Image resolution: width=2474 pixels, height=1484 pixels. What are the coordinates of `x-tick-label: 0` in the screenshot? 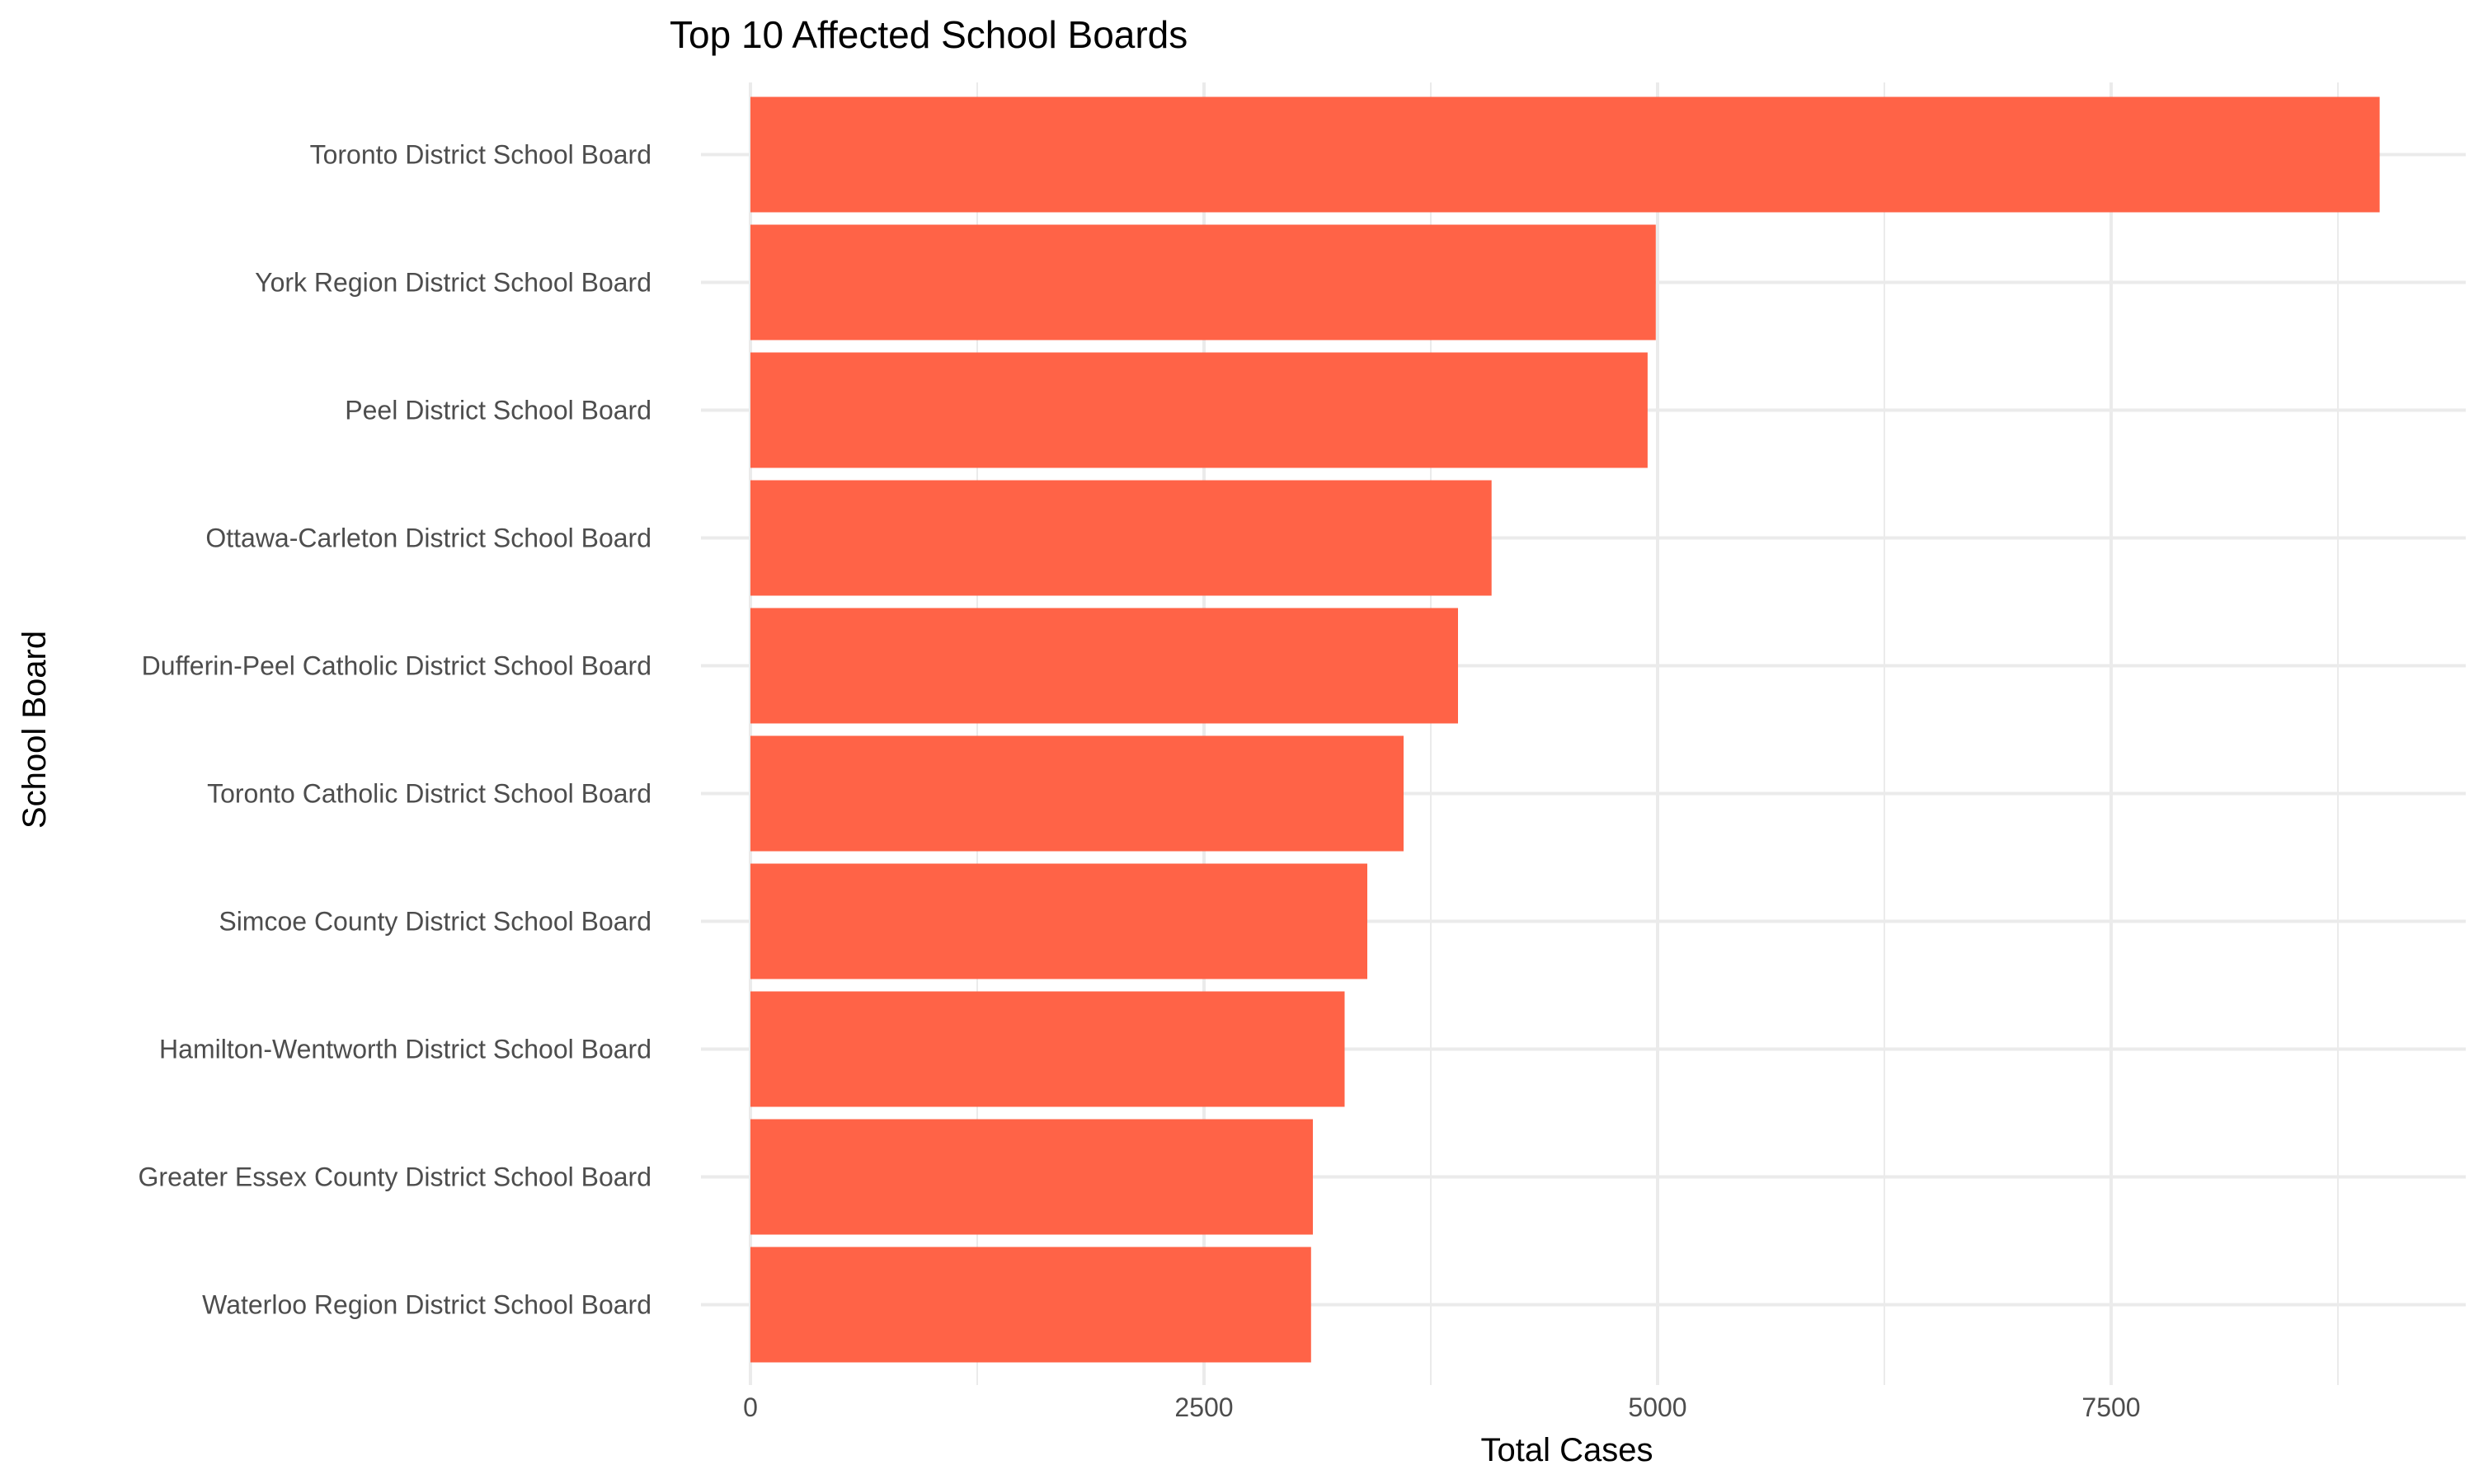 It's located at (750, 1407).